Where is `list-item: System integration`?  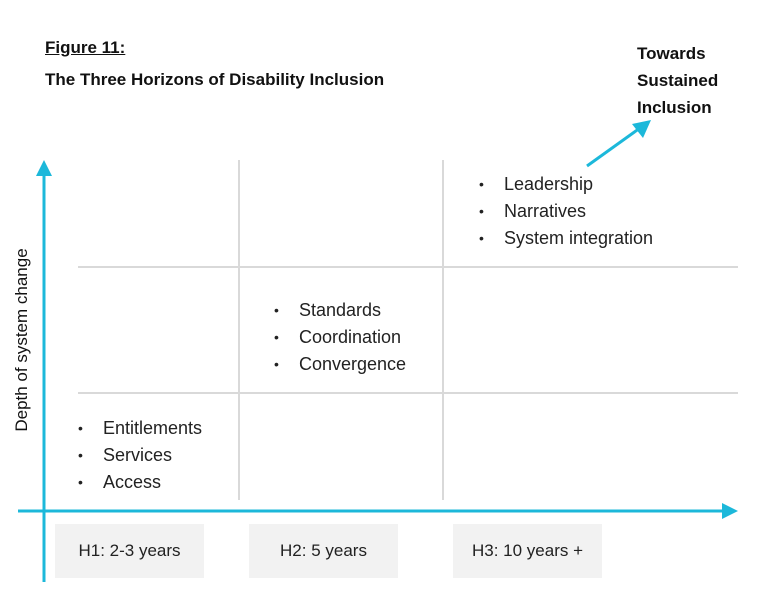
list-item: System integration is located at coordinates (566, 238).